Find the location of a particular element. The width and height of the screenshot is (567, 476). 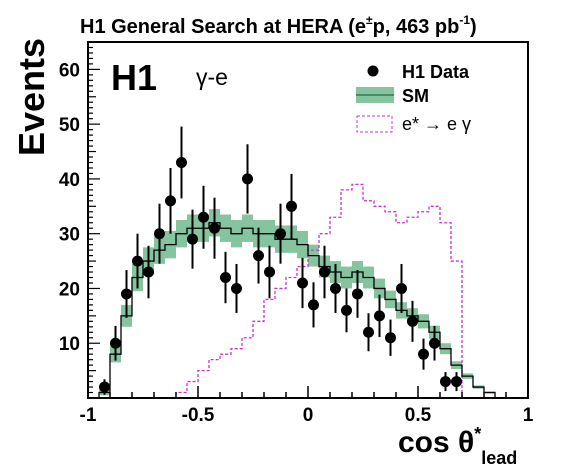

y-tick-label: 50 is located at coordinates (69, 125).